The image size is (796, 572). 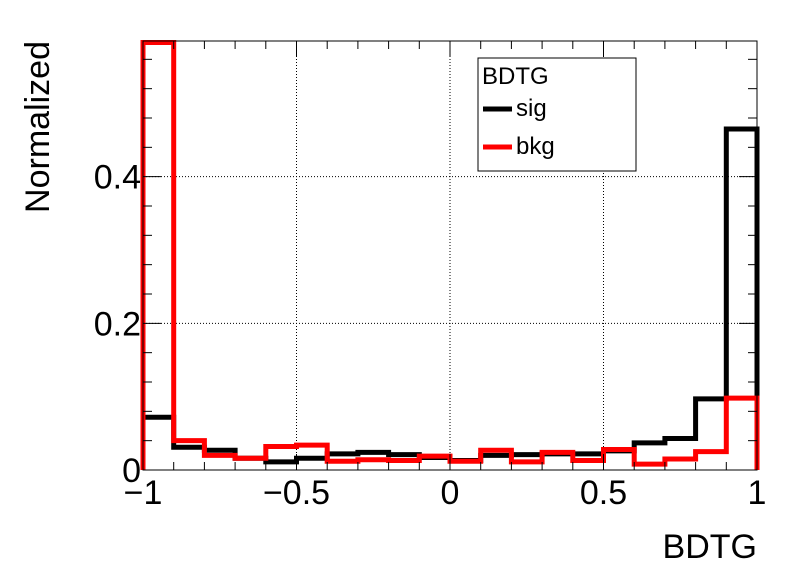 I want to click on x-tick-label-4: 1, so click(x=757, y=493).